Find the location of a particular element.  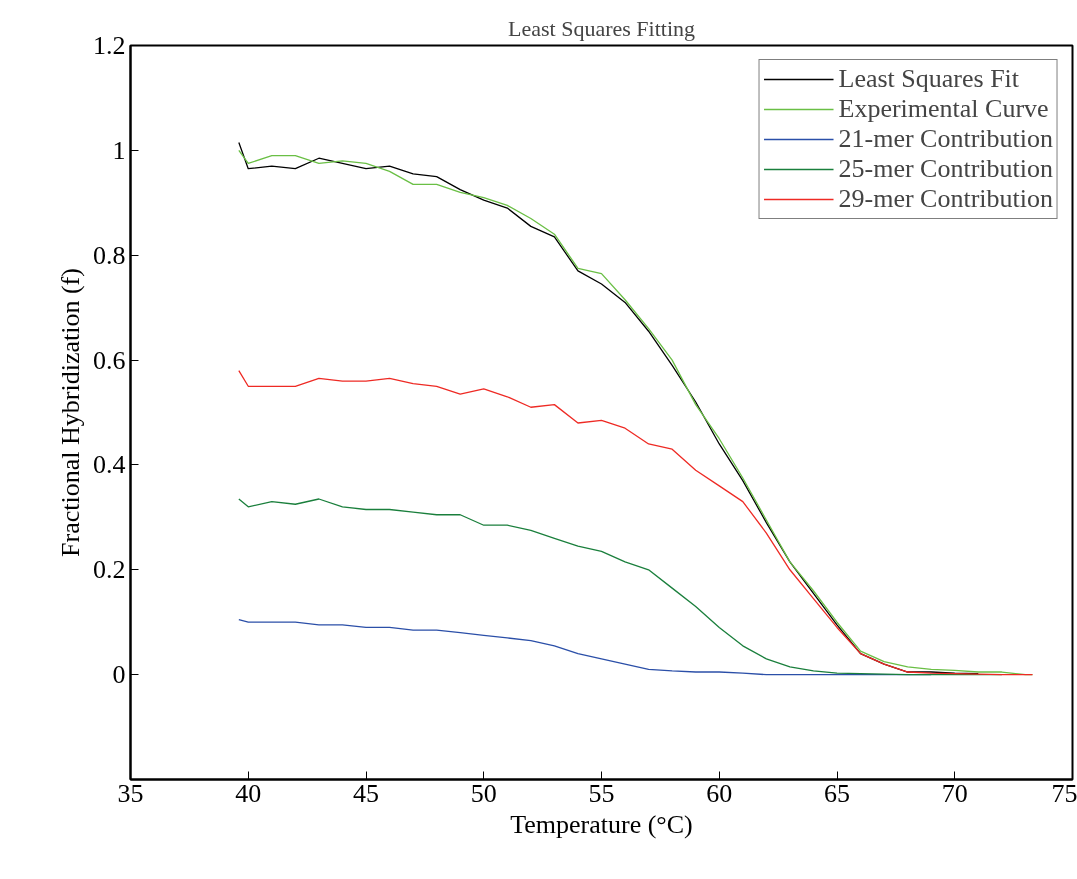

x-tick-label: 60 is located at coordinates (719, 793).